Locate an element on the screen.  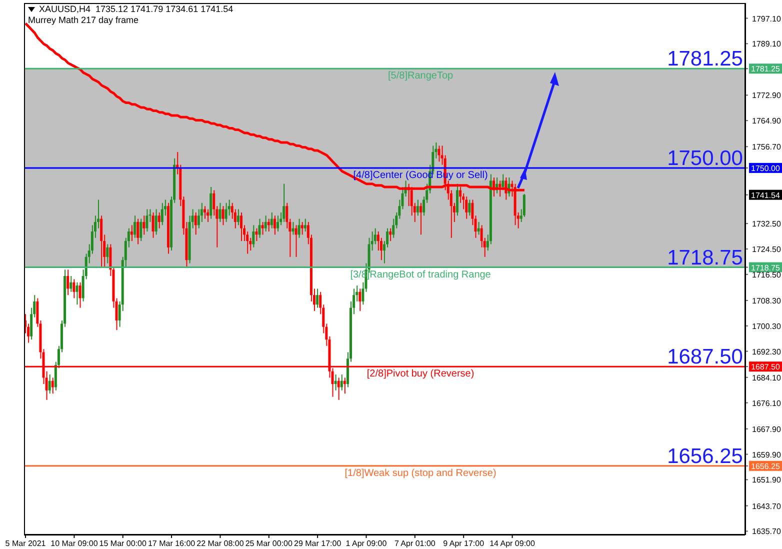
y-tick-label: 1797.10 is located at coordinates (767, 19).